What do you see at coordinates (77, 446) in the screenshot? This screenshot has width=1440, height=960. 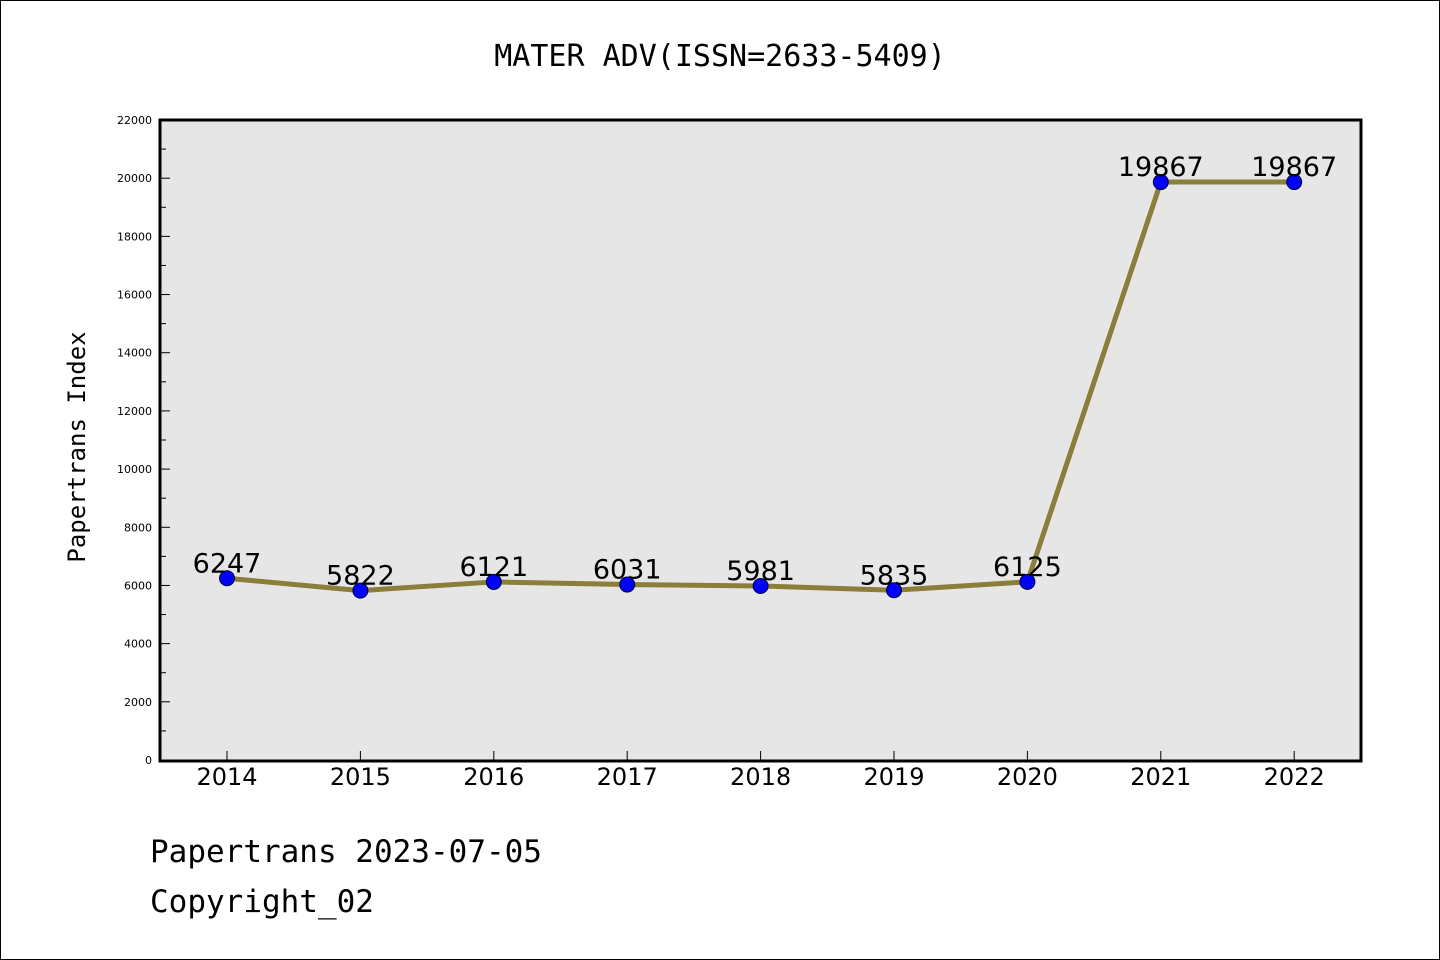 I see `y-axis-label: Papertrans Index` at bounding box center [77, 446].